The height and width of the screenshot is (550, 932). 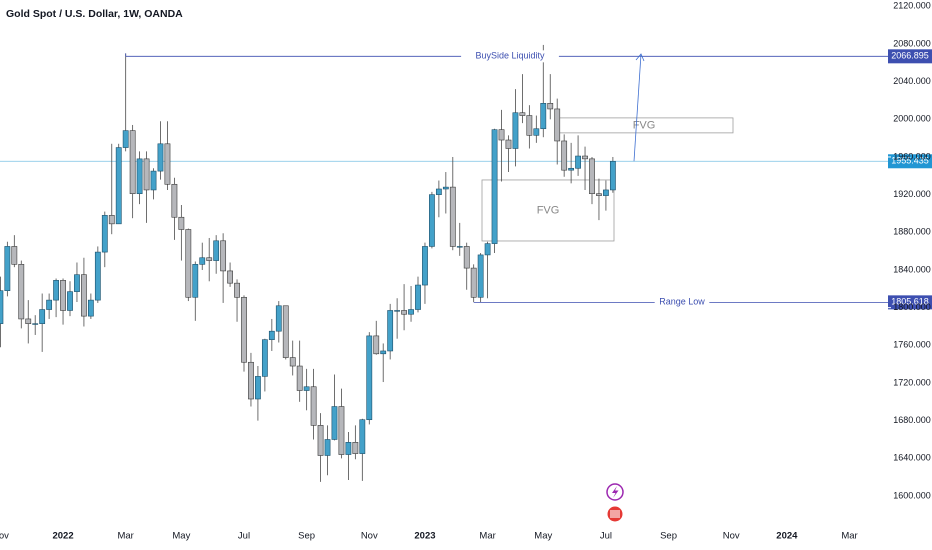 What do you see at coordinates (912, 156) in the screenshot?
I see `y-tick-label: 1960.000` at bounding box center [912, 156].